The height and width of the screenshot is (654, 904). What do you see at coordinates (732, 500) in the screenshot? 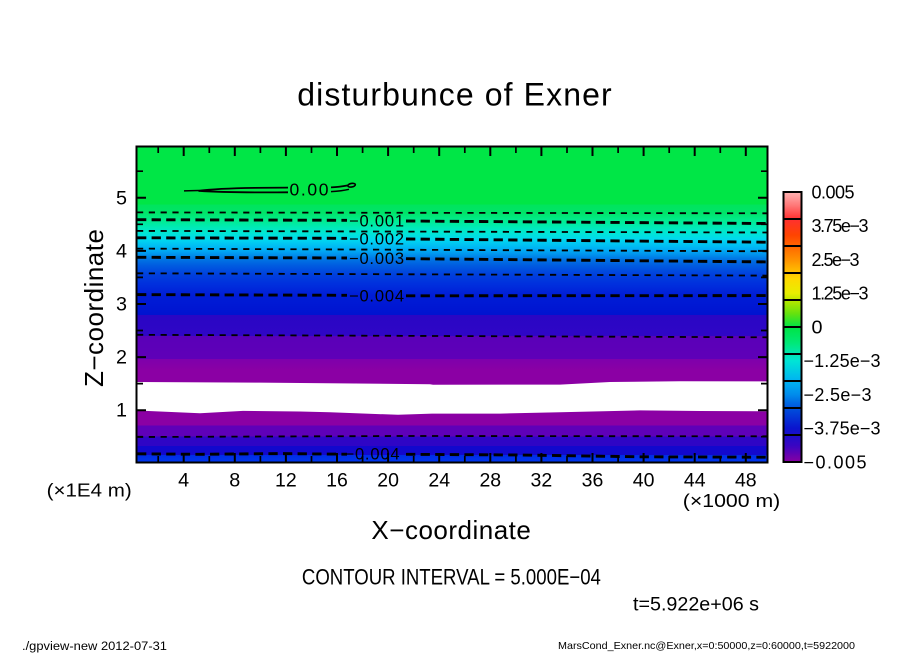
I see `svg-text: (×1000 m)` at bounding box center [732, 500].